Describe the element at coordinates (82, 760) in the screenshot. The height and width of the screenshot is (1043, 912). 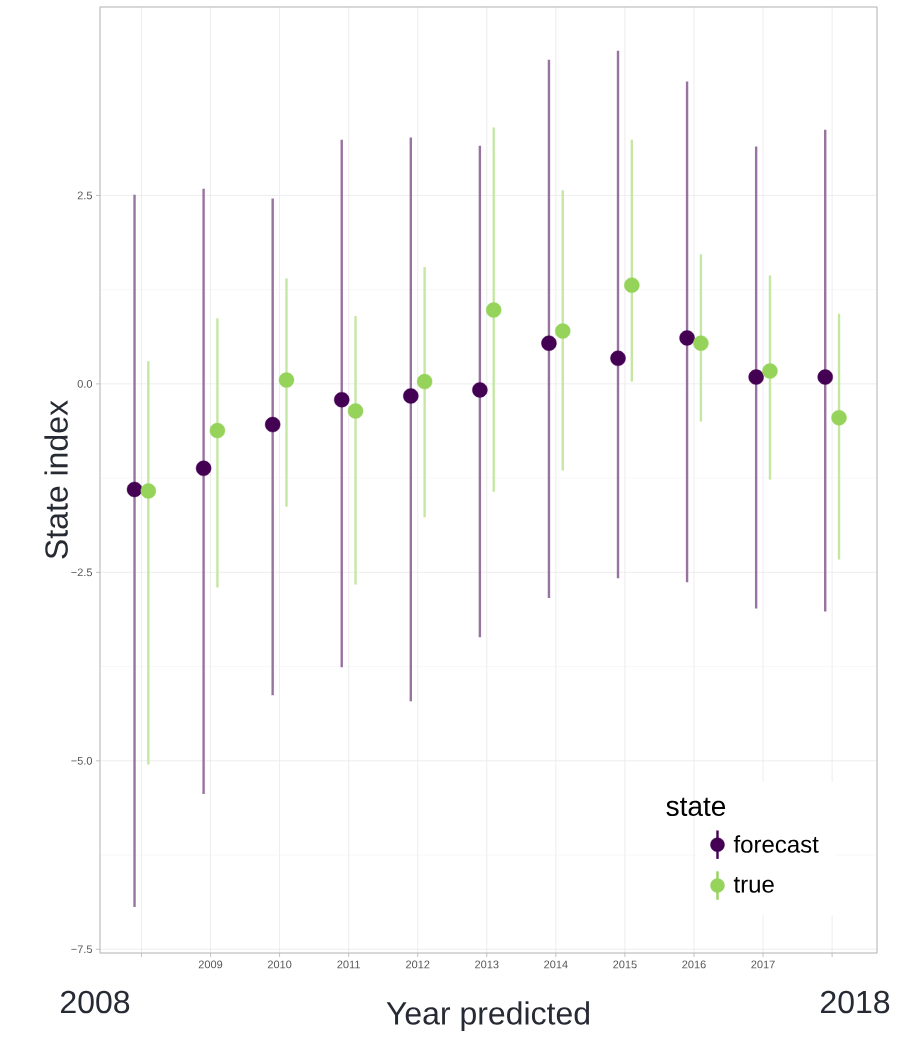
I see `y-tick-label: −5.0` at that location.